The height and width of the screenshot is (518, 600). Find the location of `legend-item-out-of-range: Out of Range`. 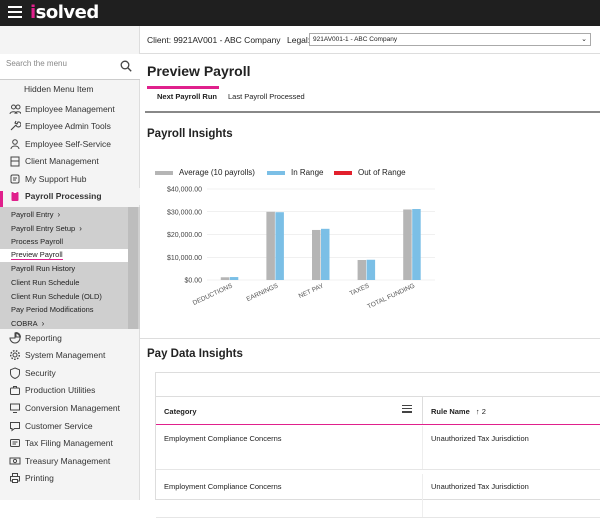

legend-item-out-of-range: Out of Range is located at coordinates (370, 172).